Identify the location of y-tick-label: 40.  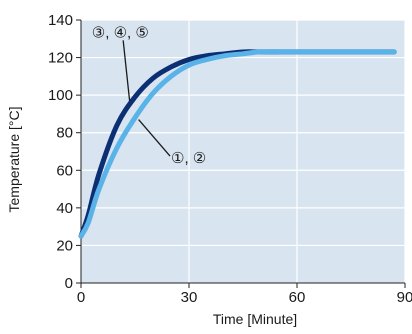
(64, 208).